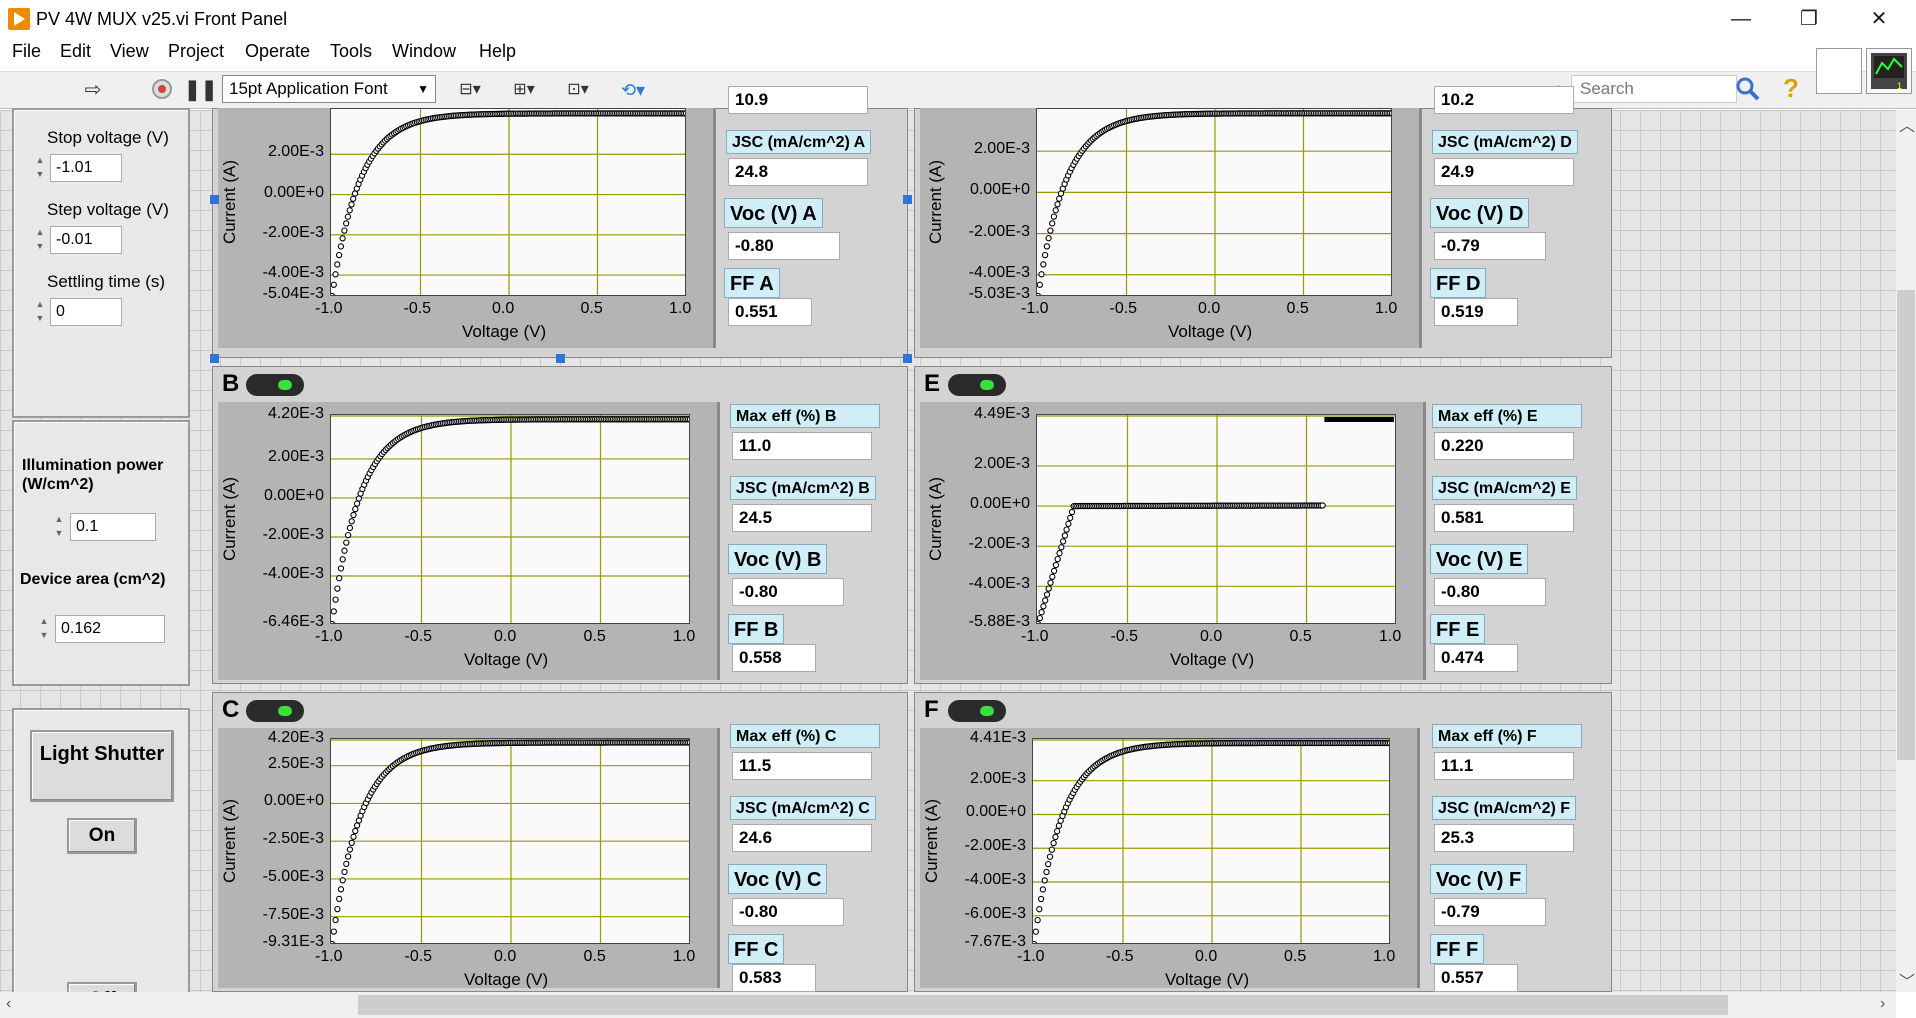  What do you see at coordinates (93, 90) in the screenshot?
I see `run-arrow-icon: ⇨` at bounding box center [93, 90].